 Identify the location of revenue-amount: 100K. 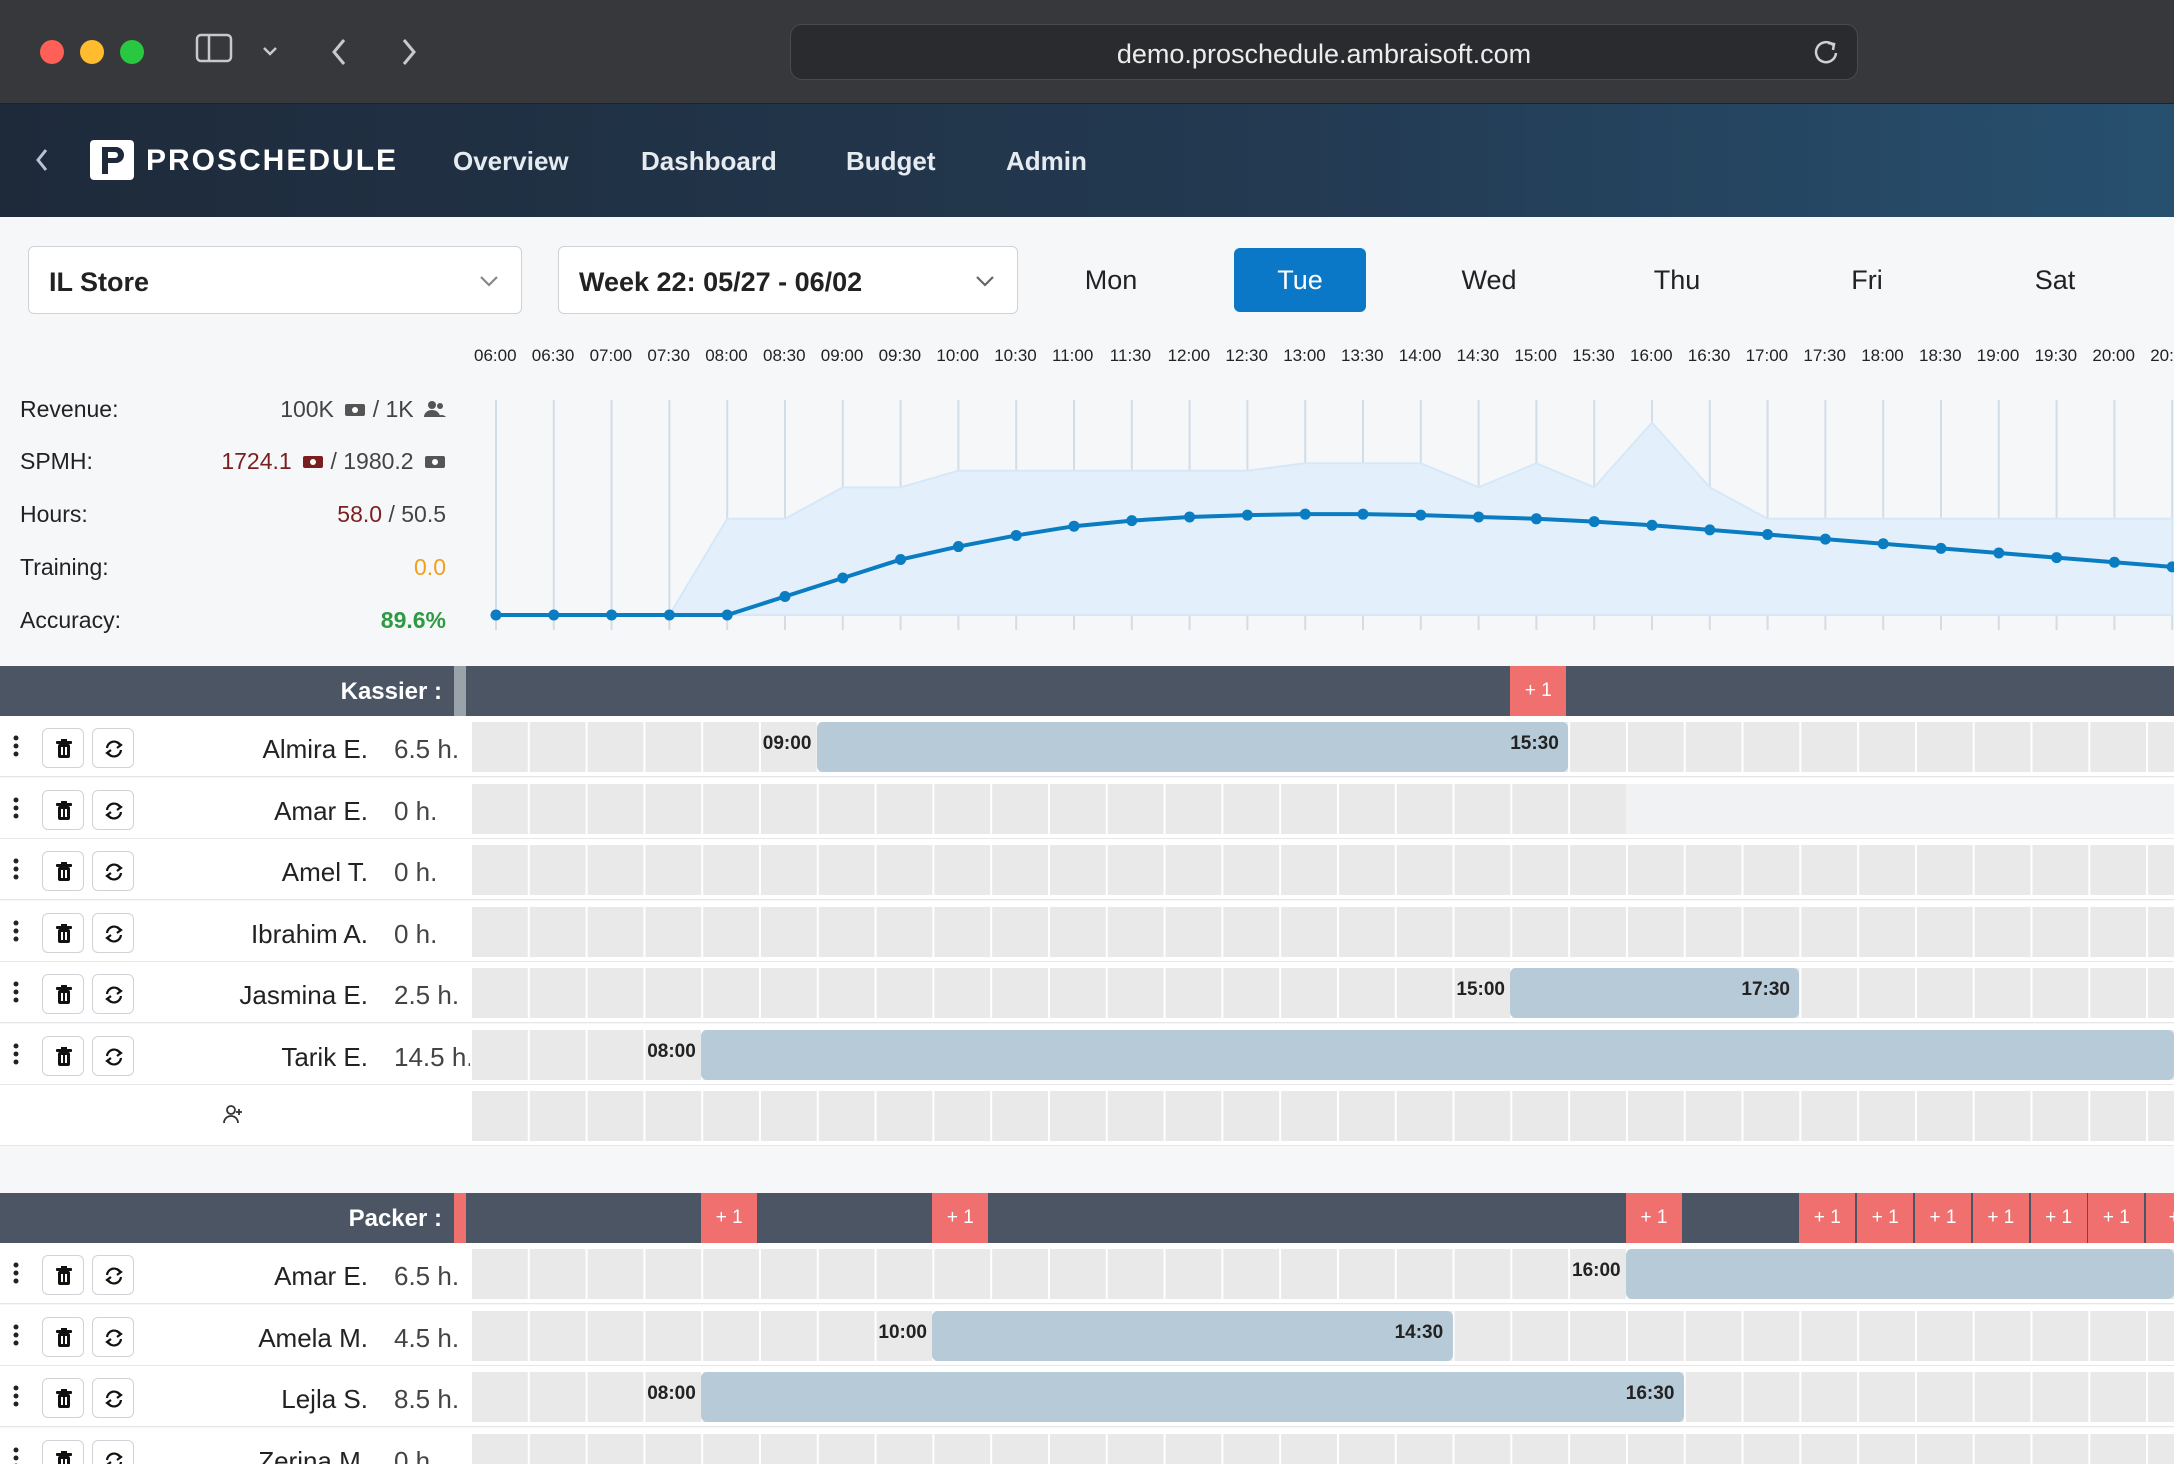
(307, 409).